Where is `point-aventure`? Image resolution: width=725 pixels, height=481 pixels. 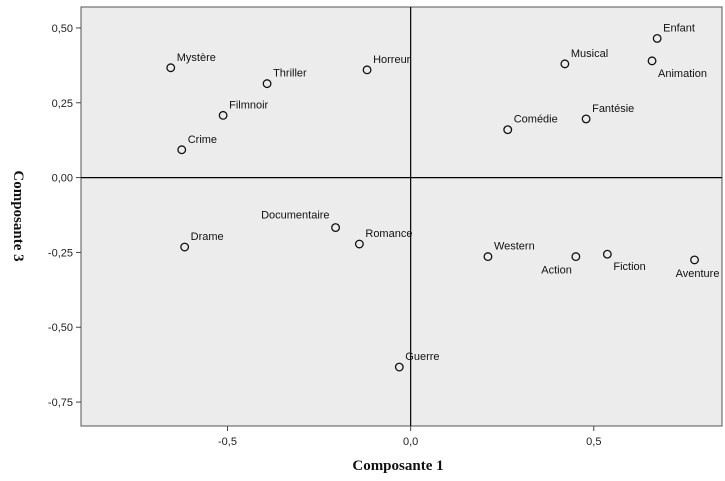 point-aventure is located at coordinates (694, 260).